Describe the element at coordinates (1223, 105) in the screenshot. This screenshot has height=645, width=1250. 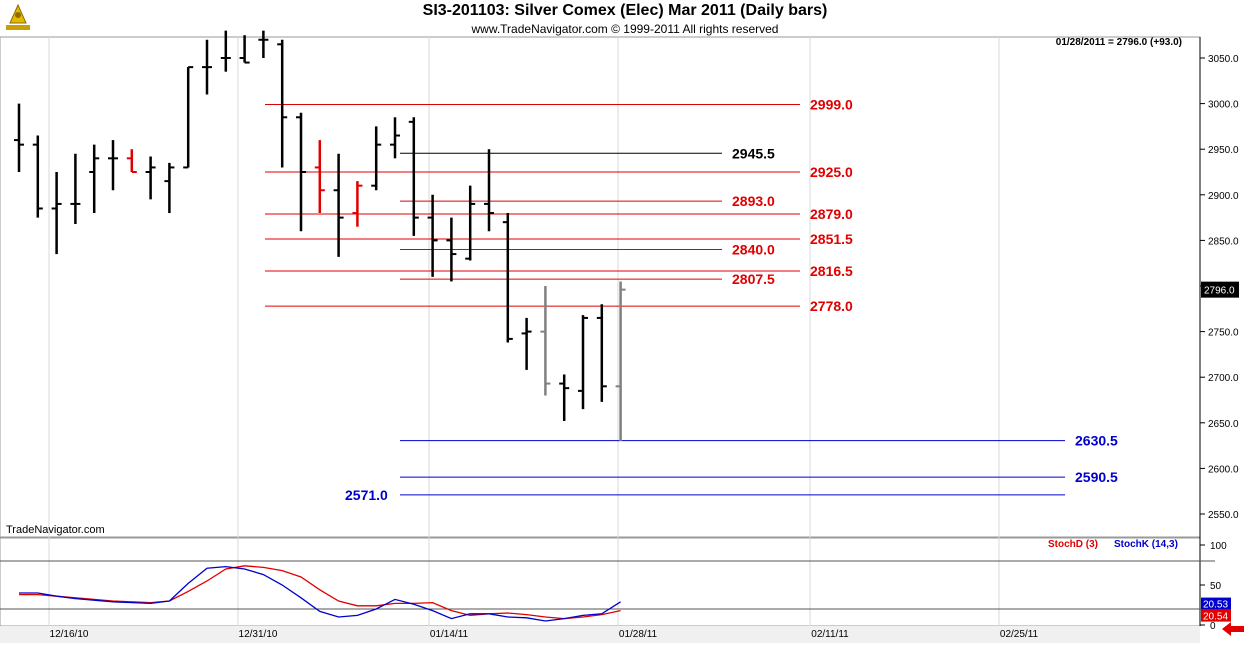
I see `y-tick-label: 3000.0` at that location.